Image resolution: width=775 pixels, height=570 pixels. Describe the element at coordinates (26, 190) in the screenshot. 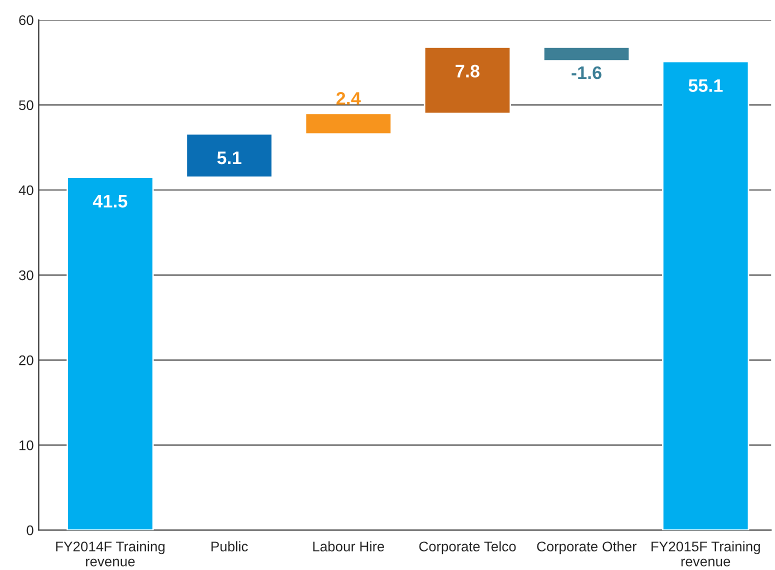

I see `y-tick-label: 40` at that location.